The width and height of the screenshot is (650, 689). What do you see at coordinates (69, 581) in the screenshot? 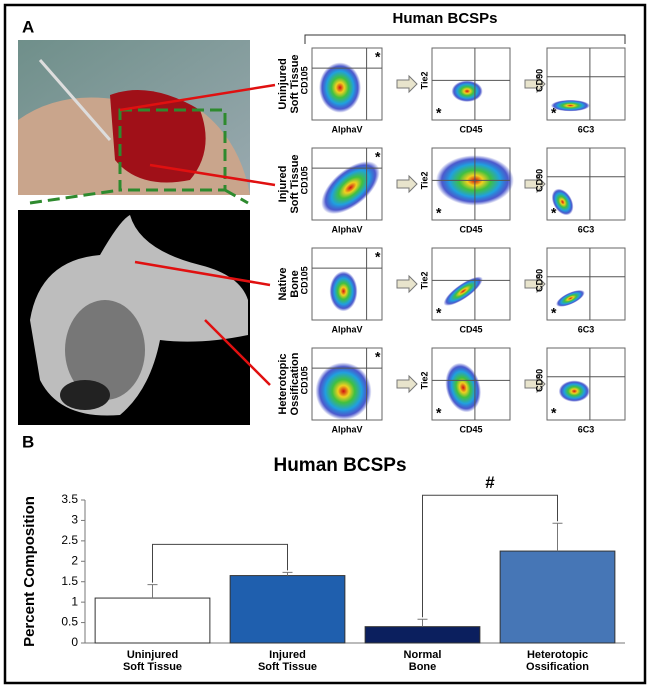
I see `y-tick-label: 1.5` at bounding box center [69, 581].